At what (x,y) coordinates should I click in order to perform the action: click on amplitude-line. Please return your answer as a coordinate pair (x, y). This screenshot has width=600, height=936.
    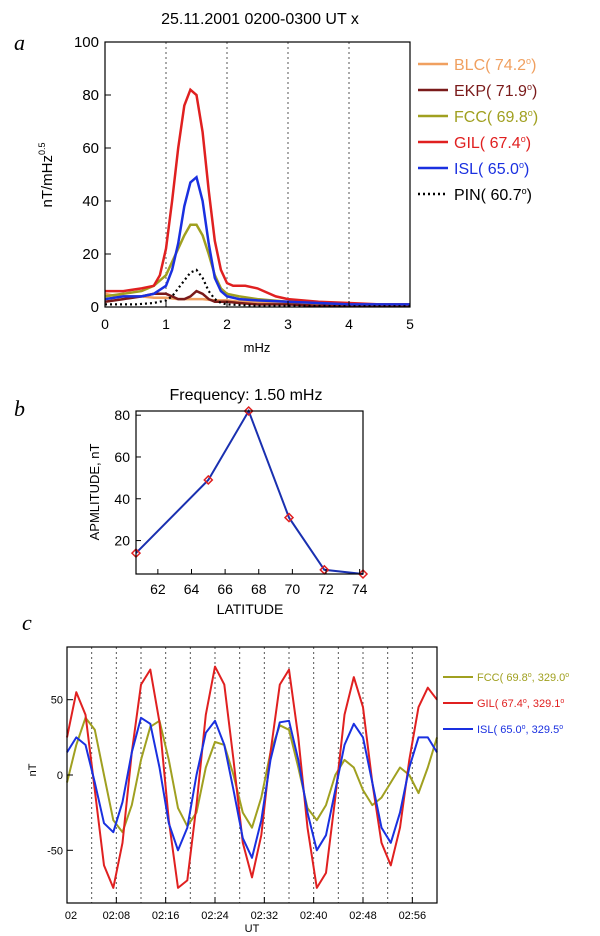
    Looking at the image, I should click on (249, 491).